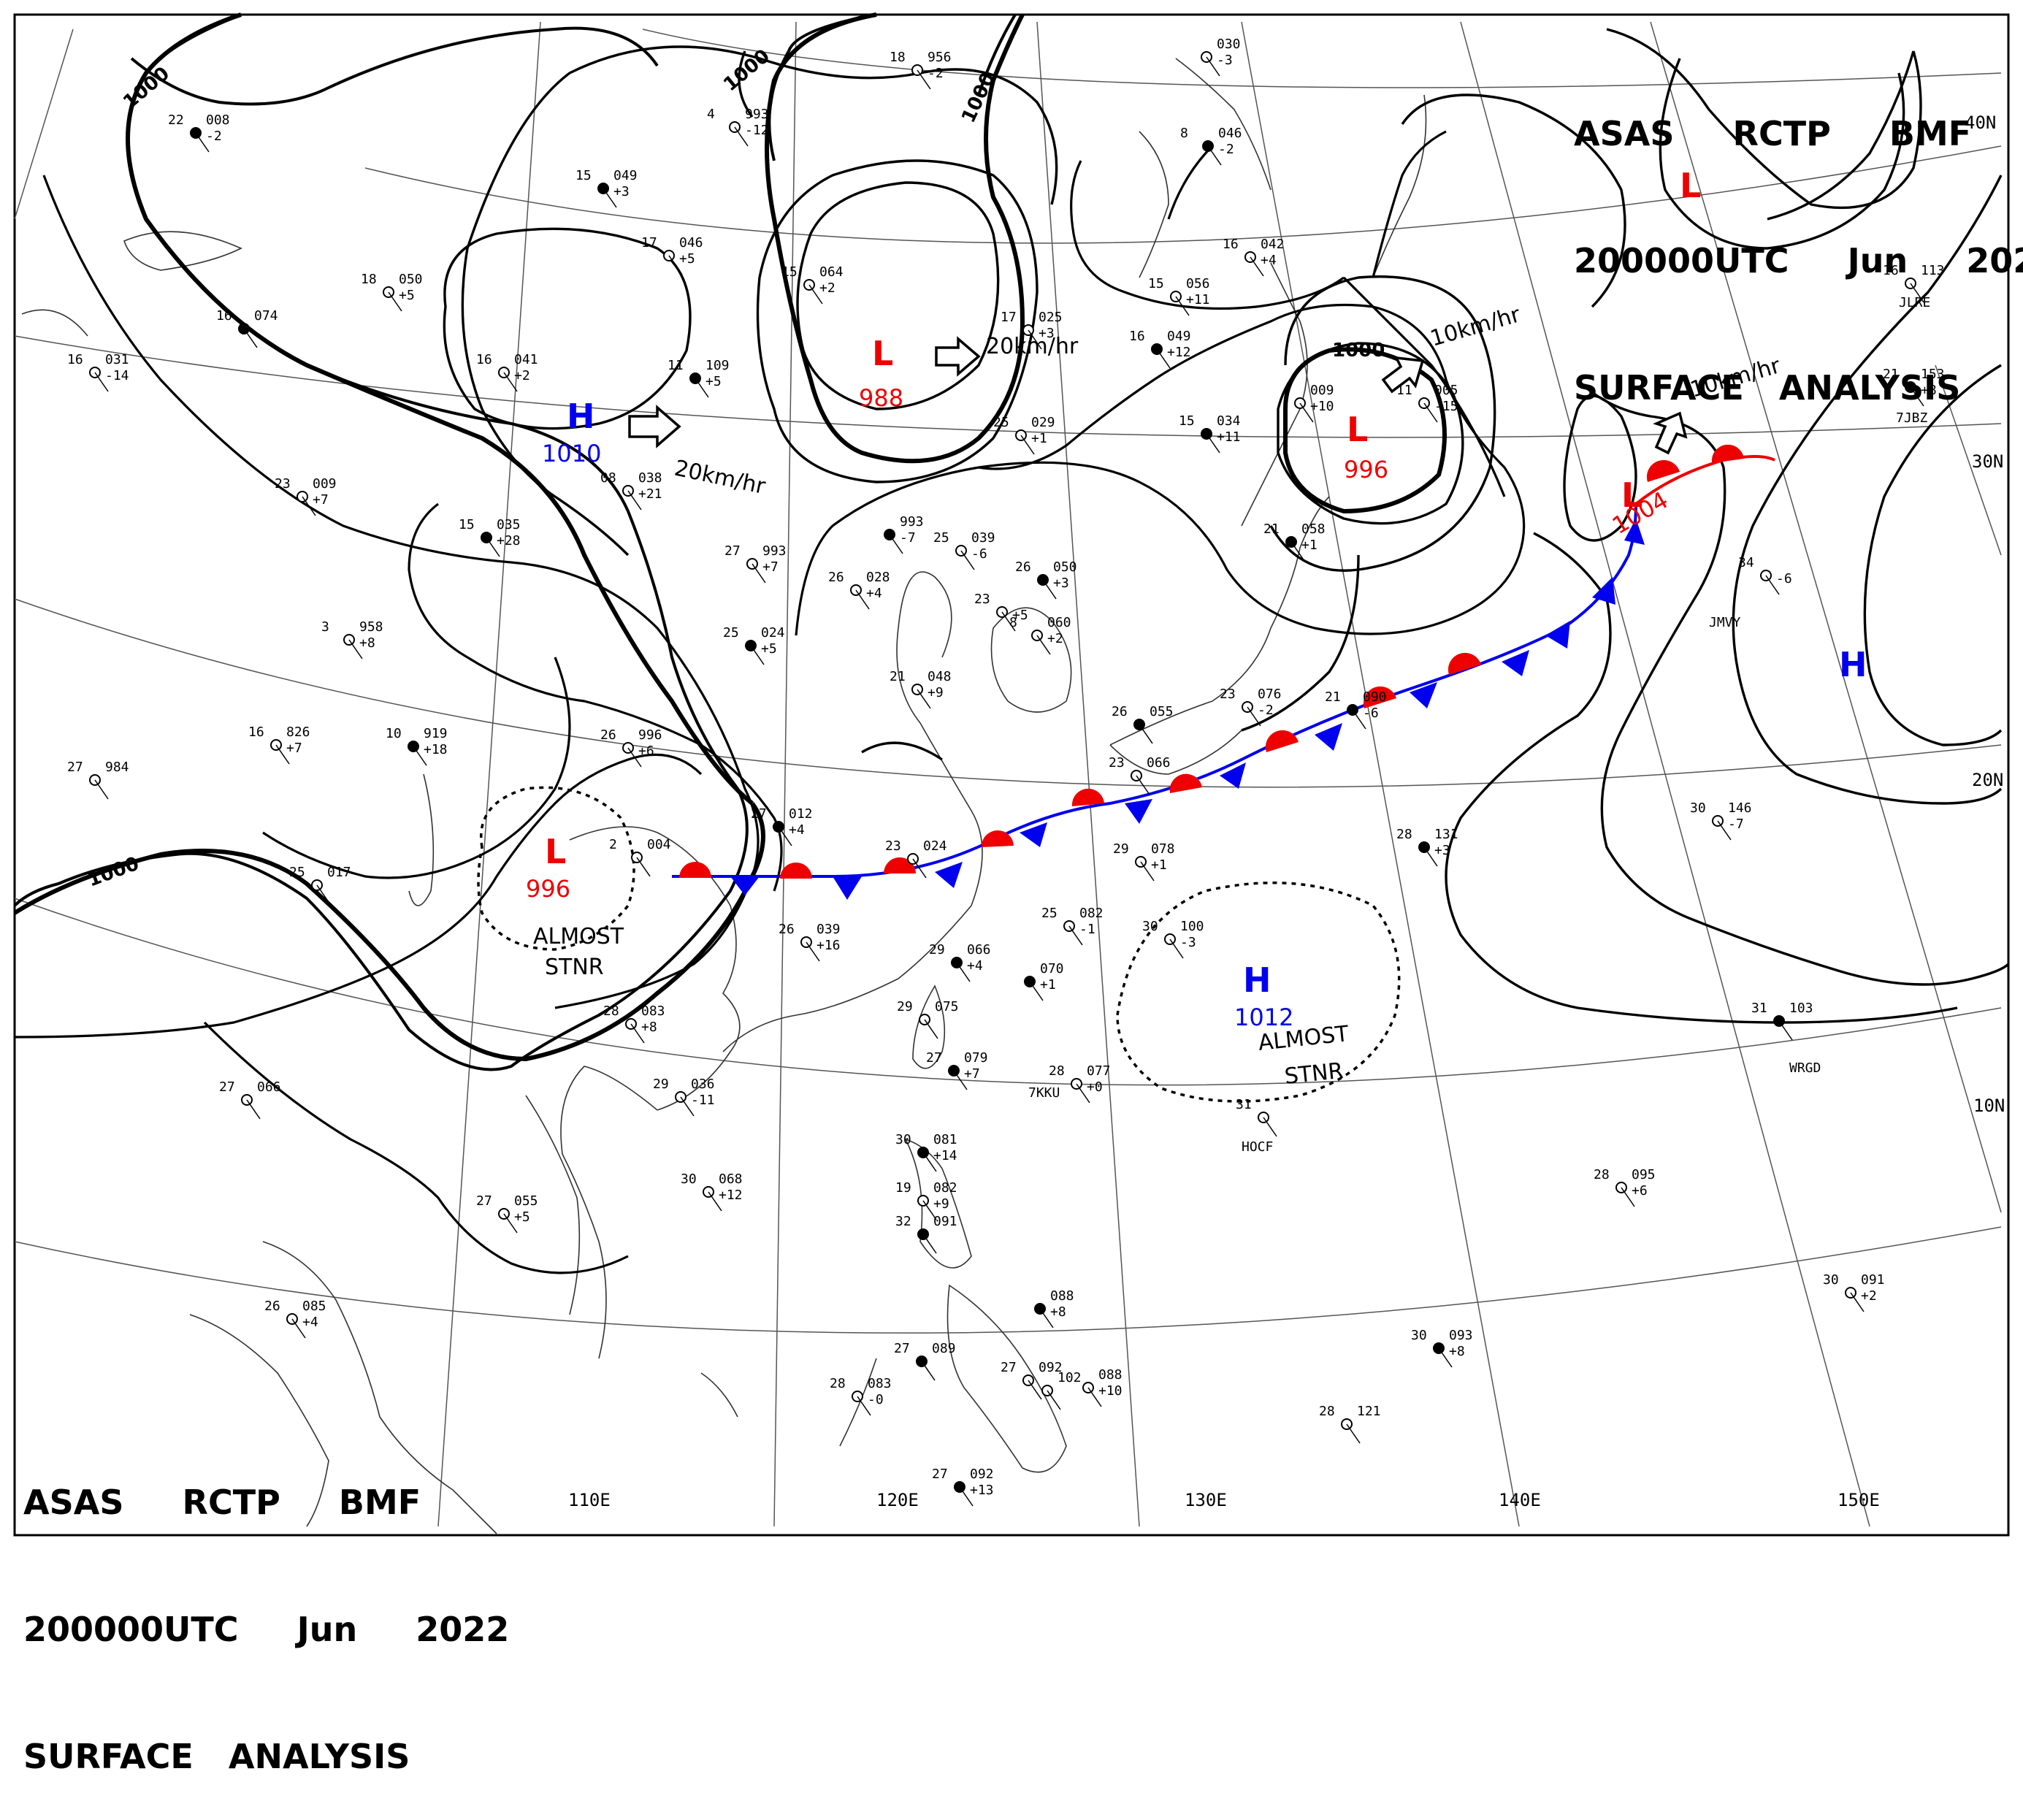 The height and width of the screenshot is (1820, 2023). I want to click on station-tendency: -2, so click(1226, 149).